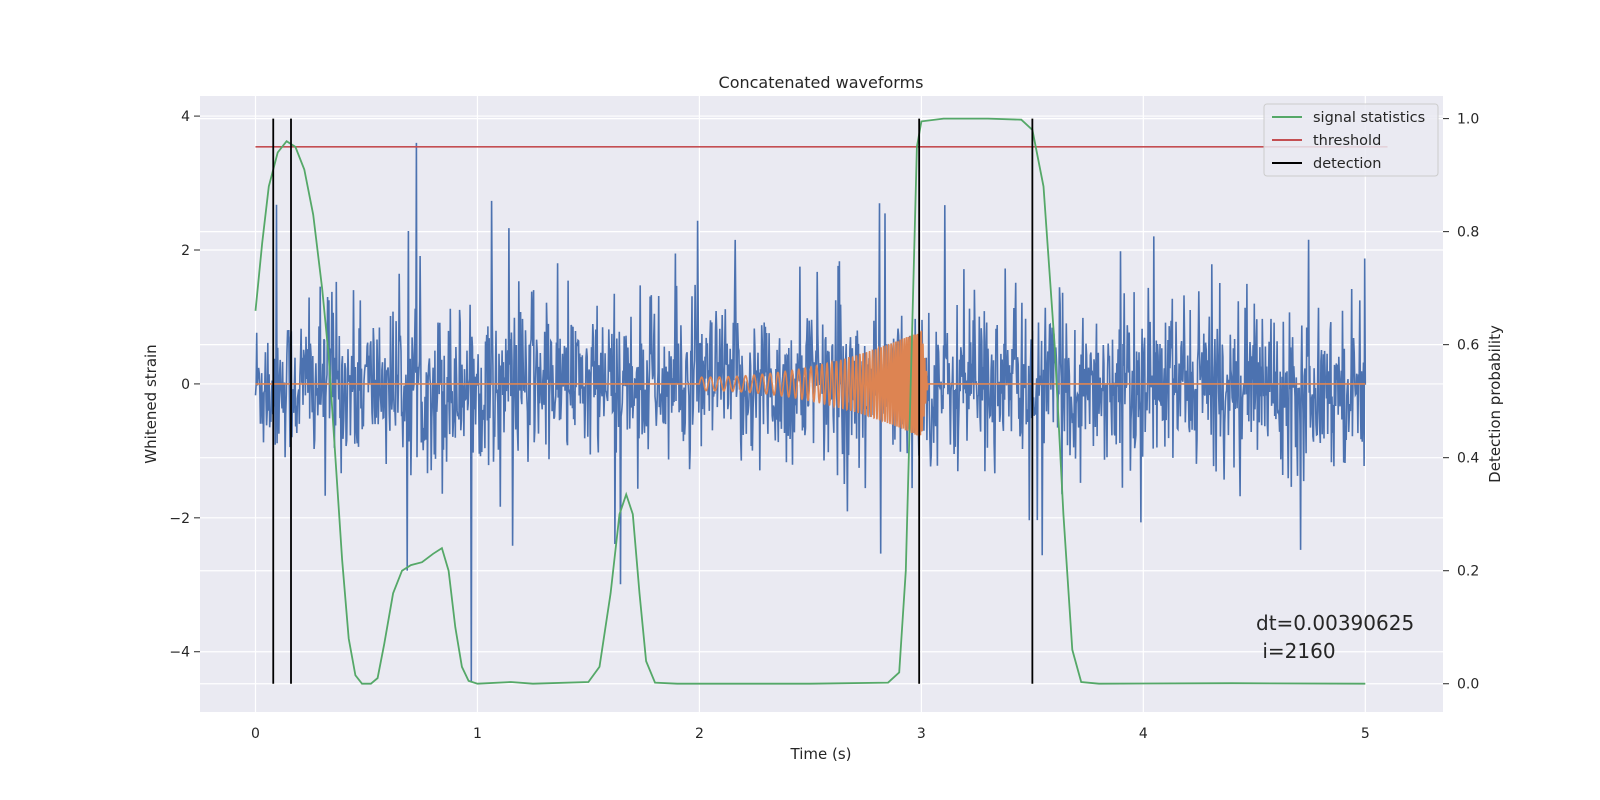 The height and width of the screenshot is (800, 1600). What do you see at coordinates (921, 734) in the screenshot?
I see `x-tick-label: 3` at bounding box center [921, 734].